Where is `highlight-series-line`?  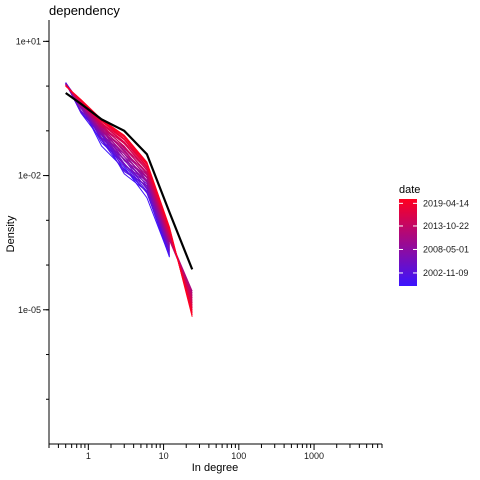
highlight-series-line is located at coordinates (129, 181).